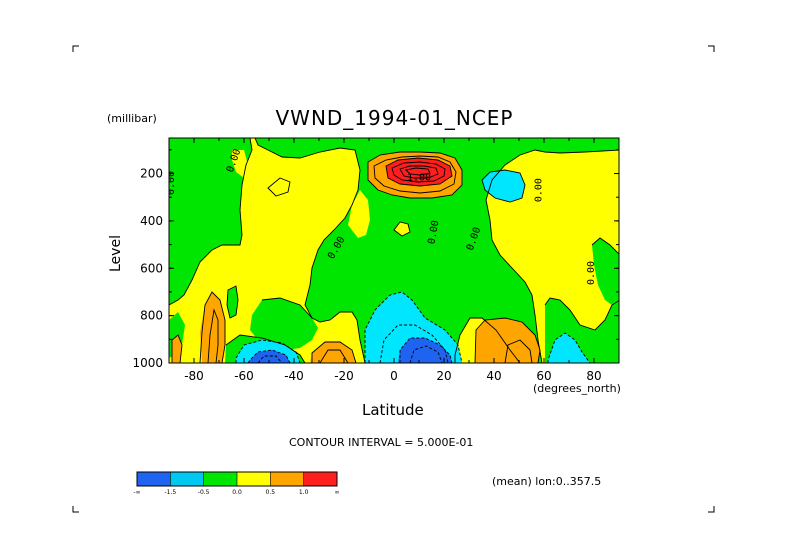 The height and width of the screenshot is (558, 789). What do you see at coordinates (240, 164) in the screenshot?
I see `fill-yellow-patch-west` at bounding box center [240, 164].